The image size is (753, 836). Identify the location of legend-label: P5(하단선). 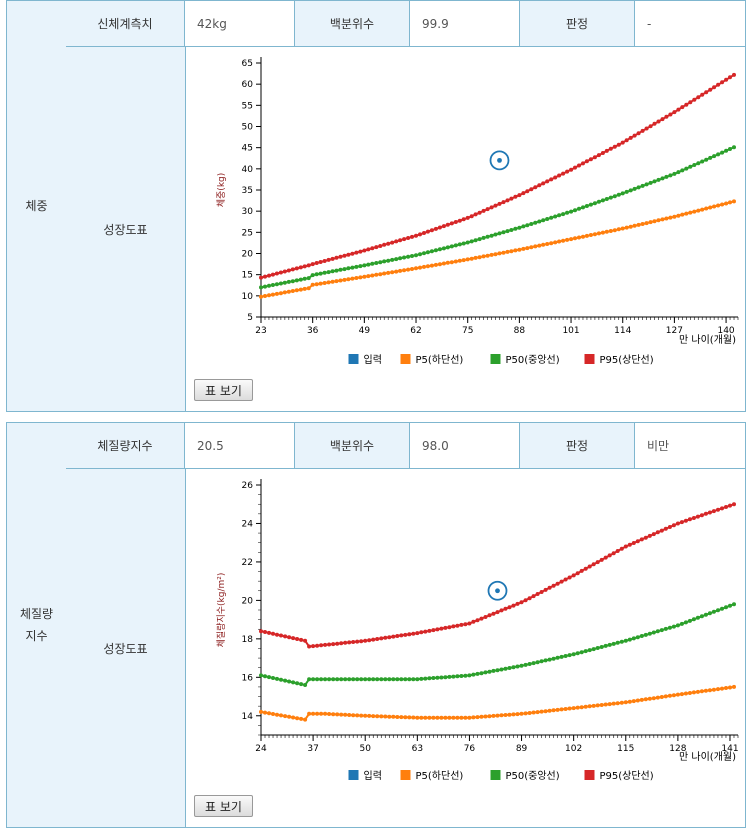
(440, 775).